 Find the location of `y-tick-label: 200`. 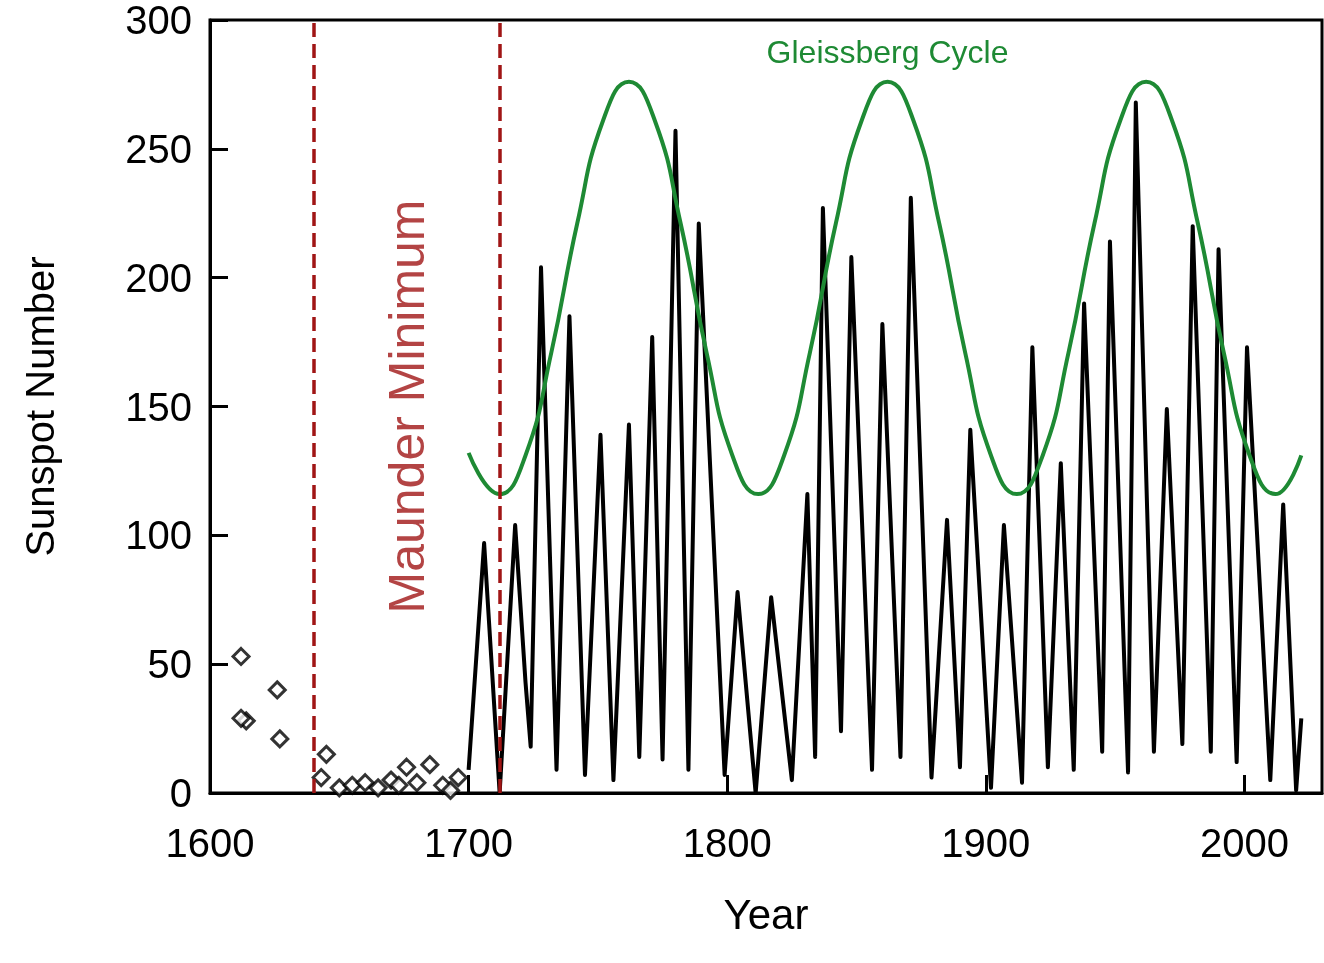

y-tick-label: 200 is located at coordinates (158, 277).